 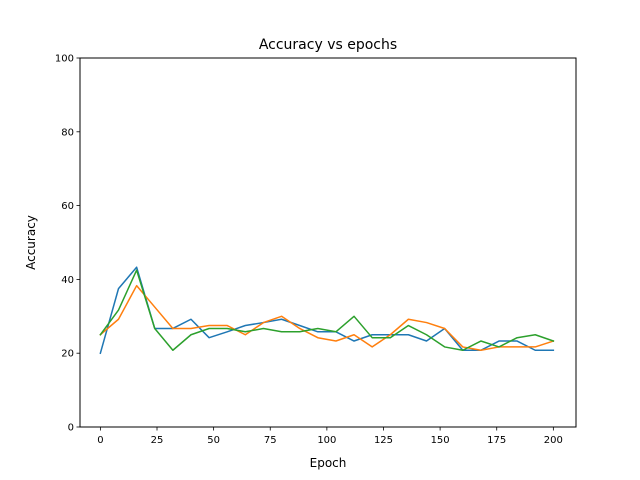 What do you see at coordinates (440, 440) in the screenshot?
I see `x-tick-label: 150` at bounding box center [440, 440].